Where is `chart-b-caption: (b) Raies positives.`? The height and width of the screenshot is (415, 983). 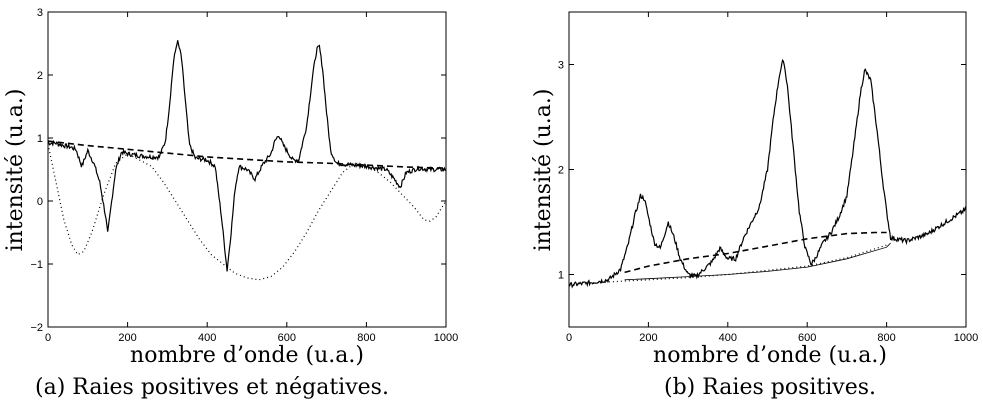 chart-b-caption: (b) Raies positives. is located at coordinates (770, 387).